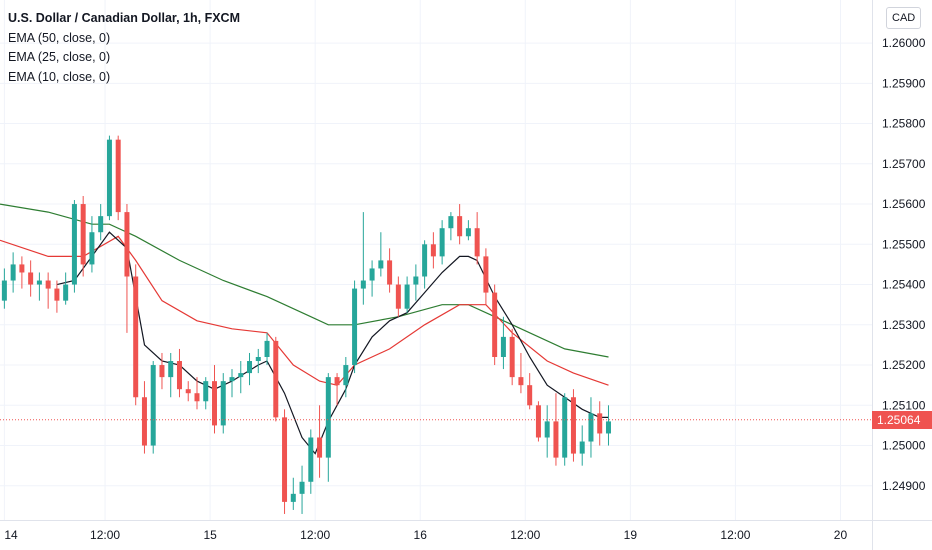 The height and width of the screenshot is (550, 932). I want to click on y-tick-label: 1.25200, so click(904, 365).